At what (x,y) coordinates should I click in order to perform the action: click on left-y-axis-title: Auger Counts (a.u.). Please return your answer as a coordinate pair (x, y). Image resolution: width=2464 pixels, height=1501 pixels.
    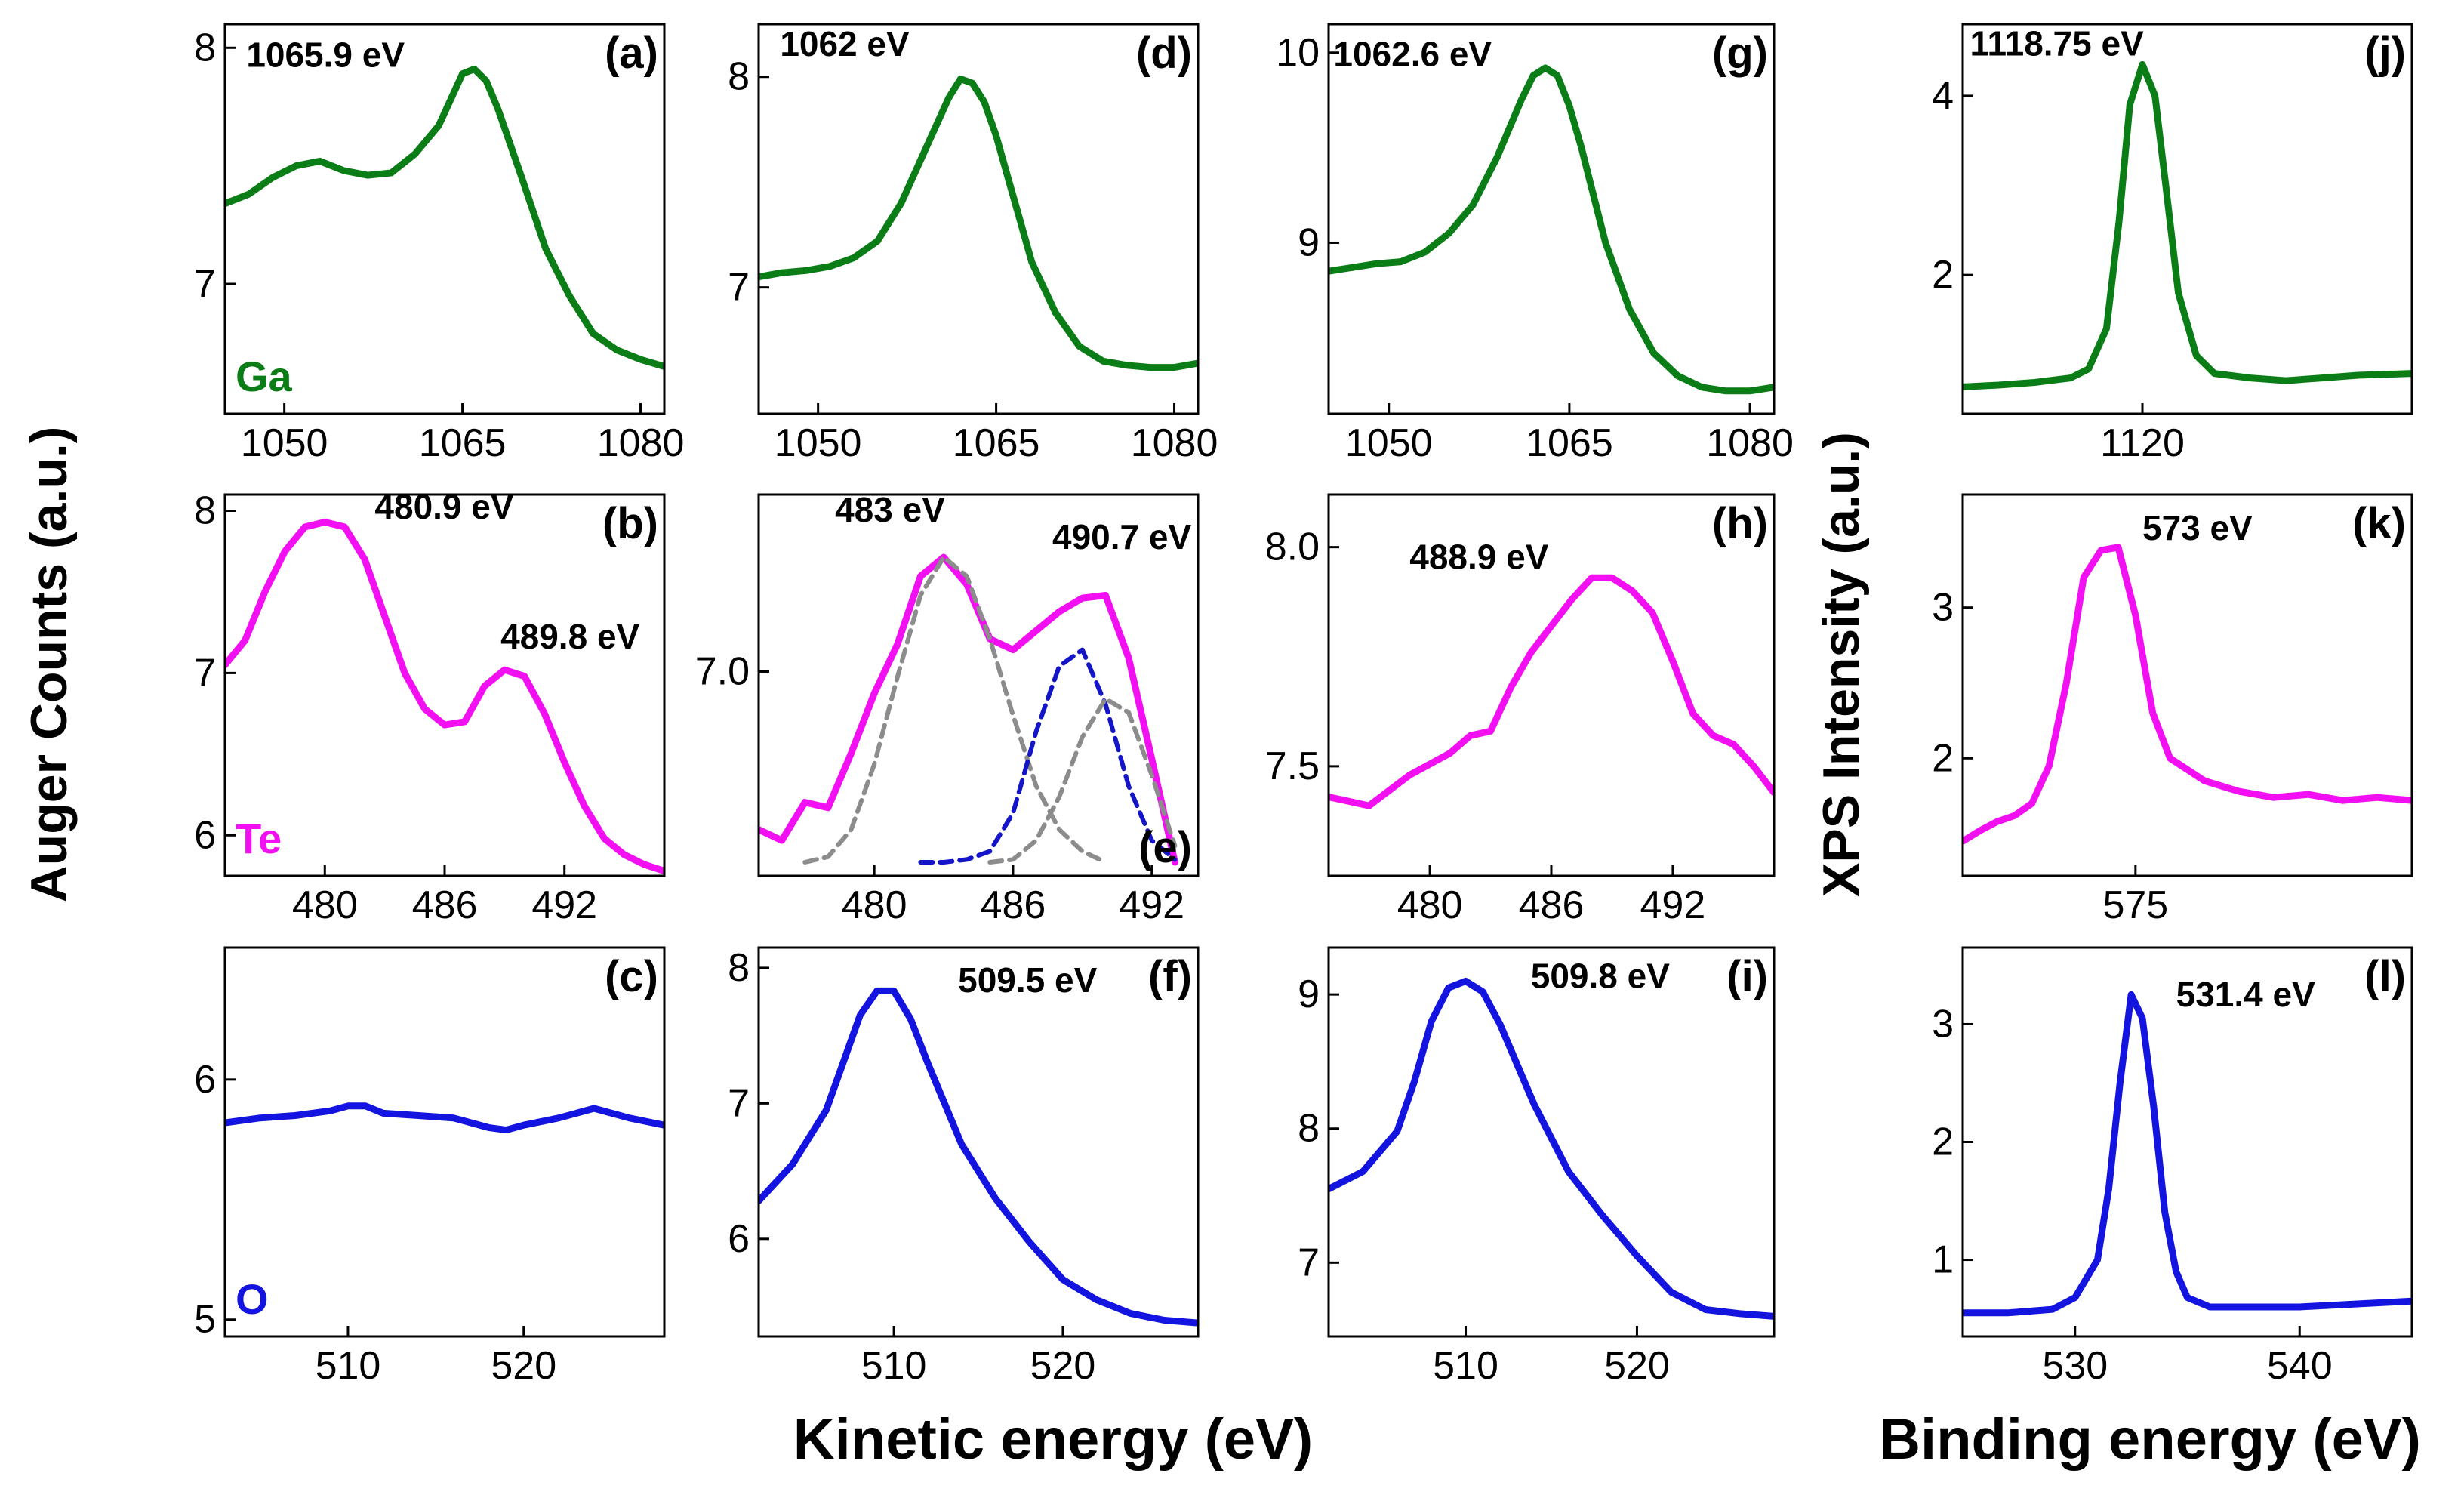
    Looking at the image, I should click on (49, 665).